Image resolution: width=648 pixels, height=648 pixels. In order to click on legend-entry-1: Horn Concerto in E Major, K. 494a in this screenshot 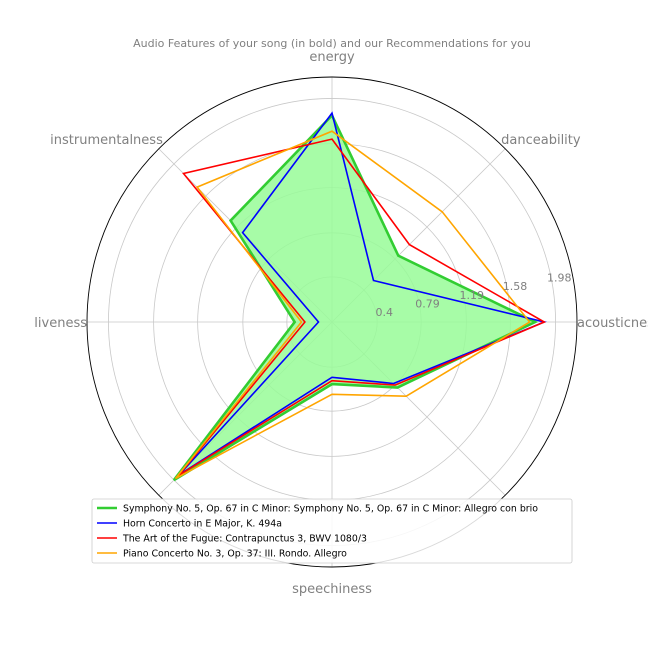, I will do `click(202, 524)`.